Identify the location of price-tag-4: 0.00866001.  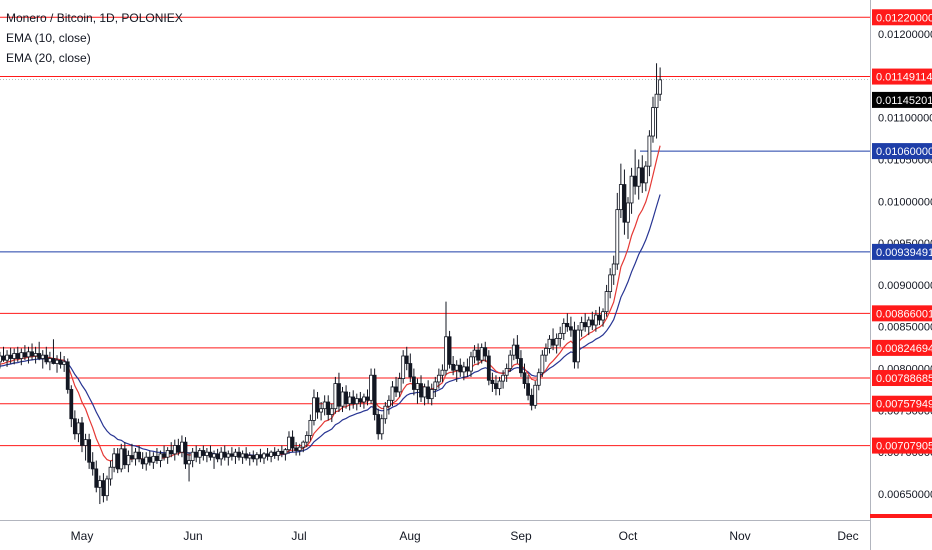
(902, 313).